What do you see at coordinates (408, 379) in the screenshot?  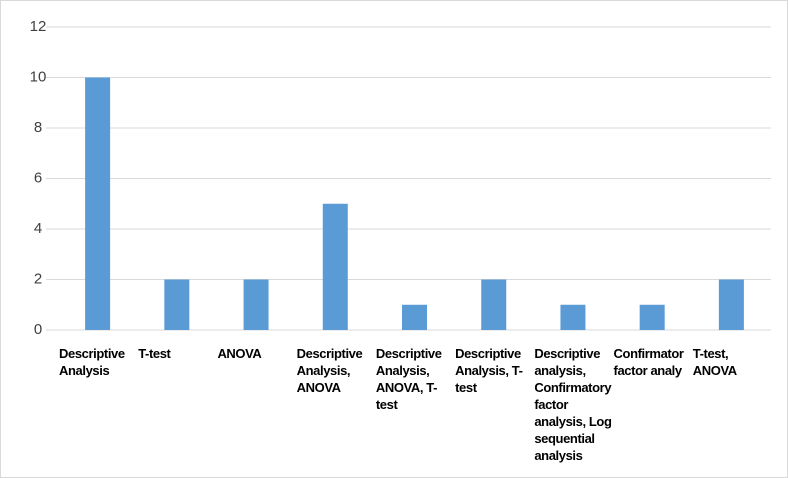 I see `x-tick-label: Descriptive Analysis, ANOVA, T-test` at bounding box center [408, 379].